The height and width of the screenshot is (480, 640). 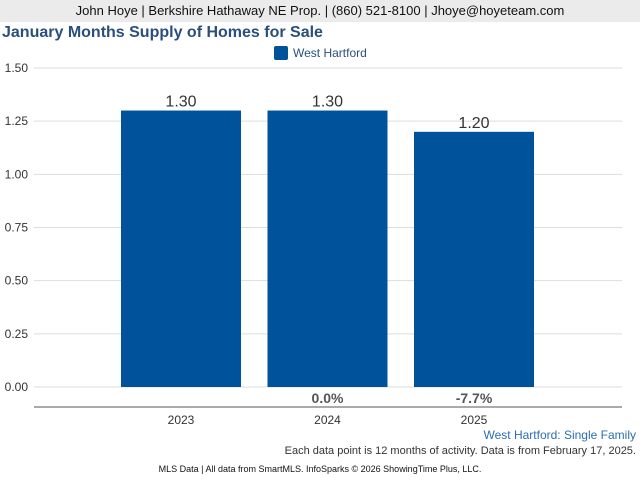 I want to click on bar-value-label: 1.20, so click(x=473, y=123).